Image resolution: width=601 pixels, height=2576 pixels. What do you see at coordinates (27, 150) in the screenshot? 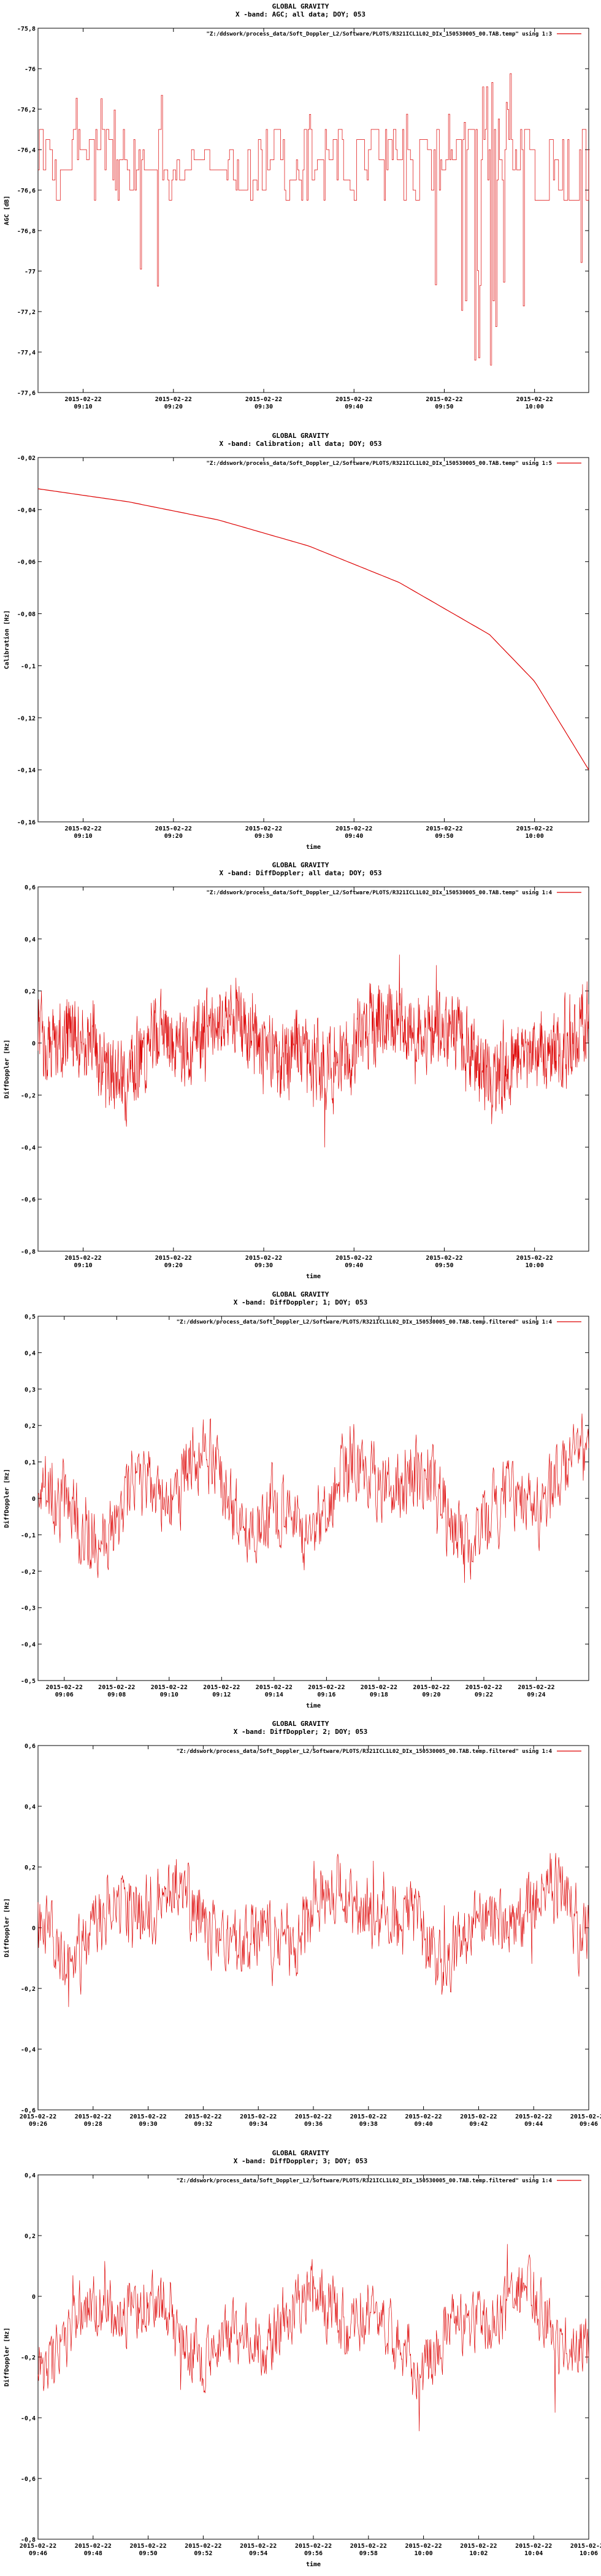
I see `y-tick-label: -76,4` at bounding box center [27, 150].